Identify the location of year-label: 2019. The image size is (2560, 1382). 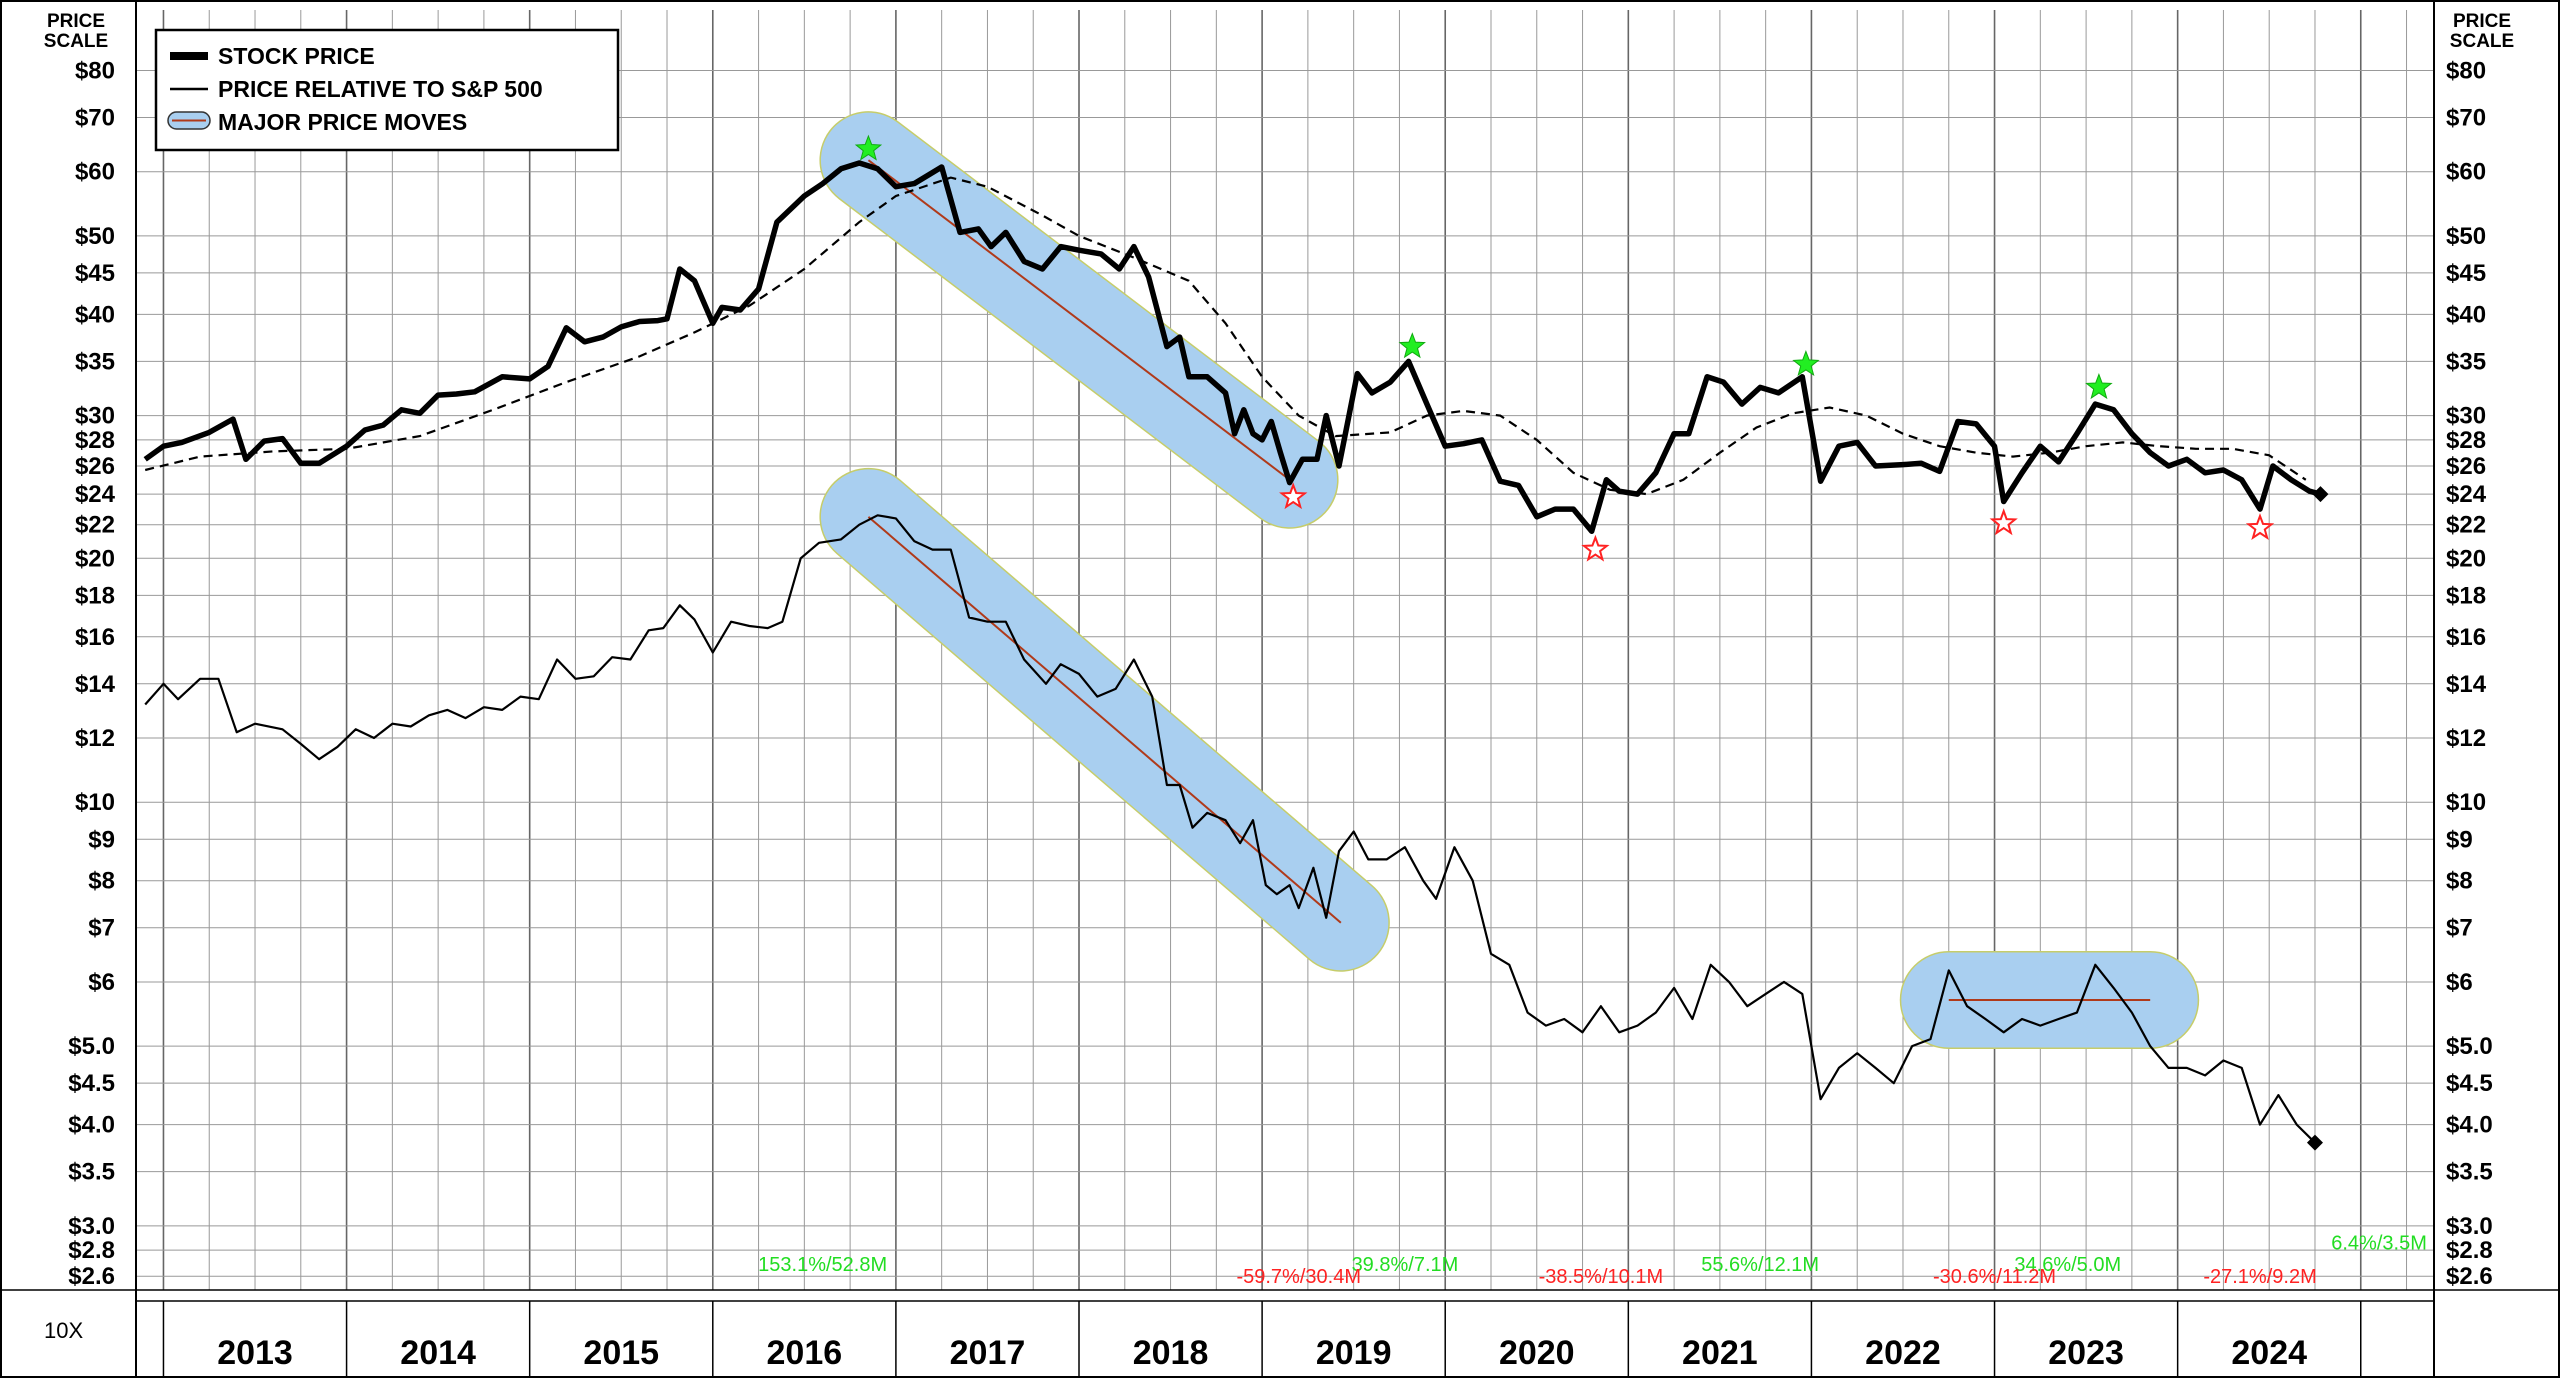
(1354, 1353).